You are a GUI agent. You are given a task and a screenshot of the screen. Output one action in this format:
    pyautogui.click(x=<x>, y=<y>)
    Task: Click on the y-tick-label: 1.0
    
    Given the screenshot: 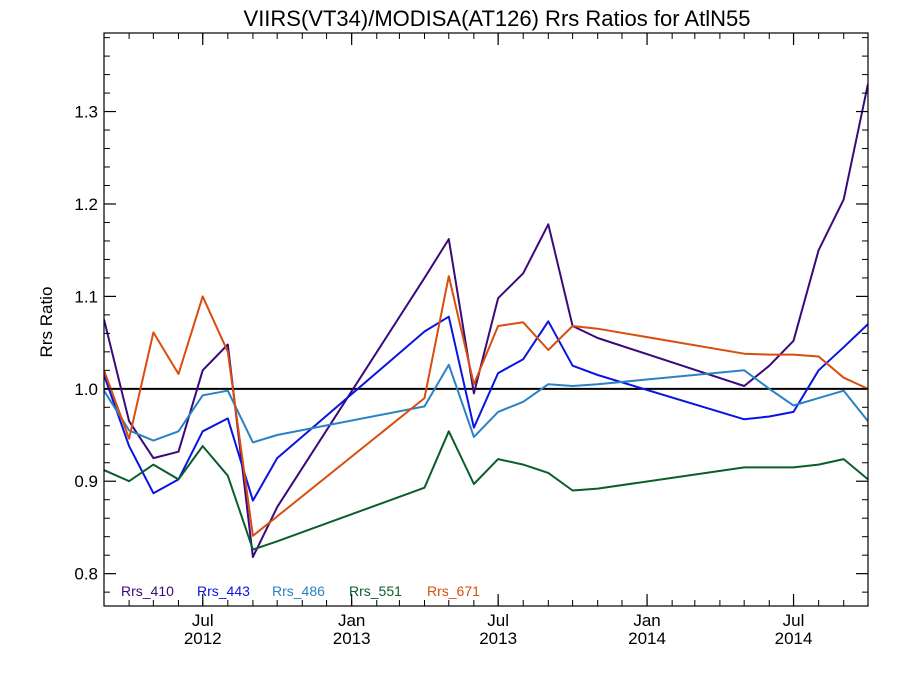 What is the action you would take?
    pyautogui.click(x=86, y=389)
    